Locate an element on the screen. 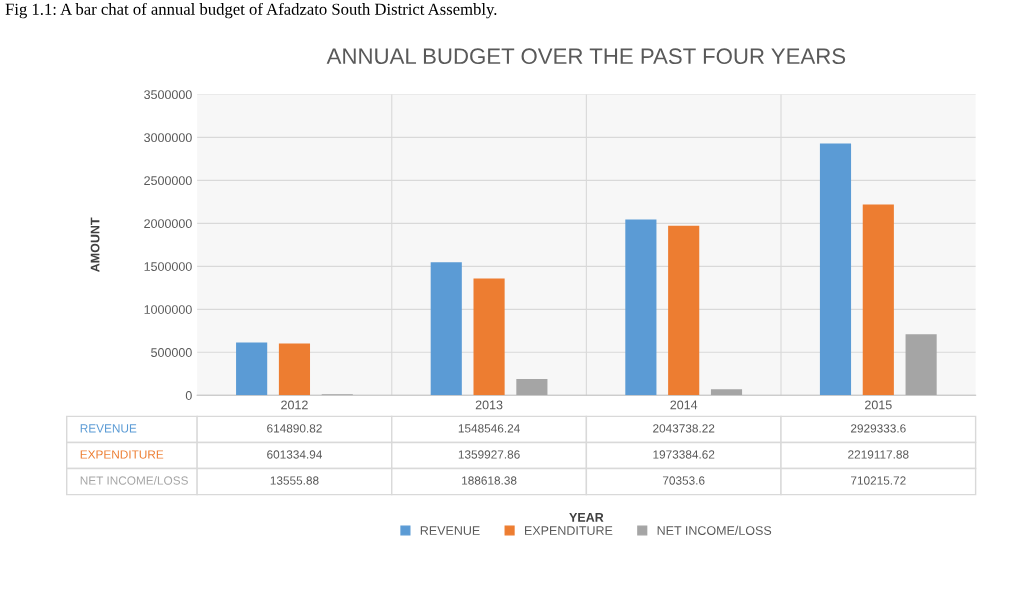 This screenshot has height=590, width=1011. data-label: 614890.82 is located at coordinates (294, 428).